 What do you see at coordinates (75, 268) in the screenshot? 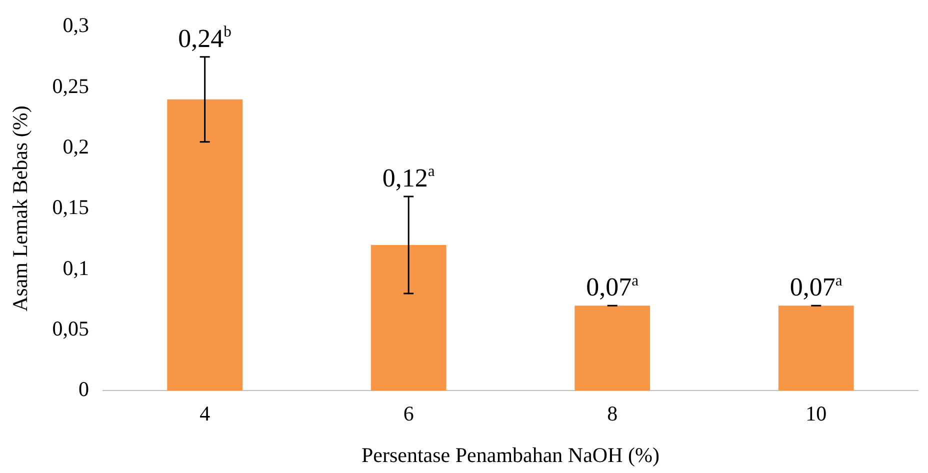
I see `y-tick-label: 0,1` at bounding box center [75, 268].